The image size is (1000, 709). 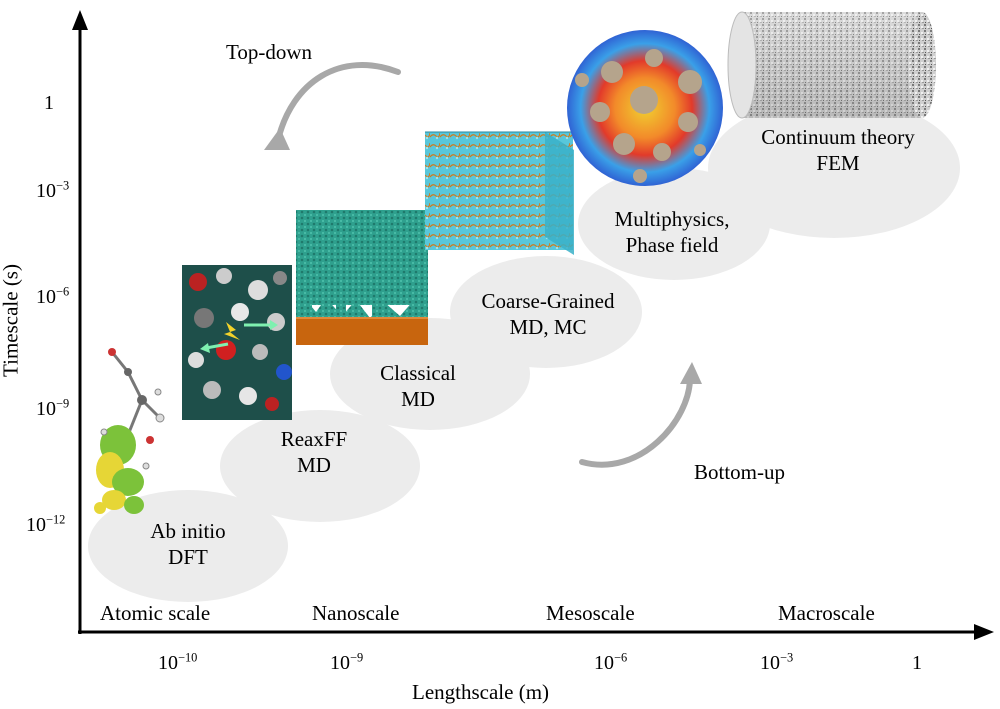 I want to click on scale-meso: Mesoscale, so click(x=590, y=613).